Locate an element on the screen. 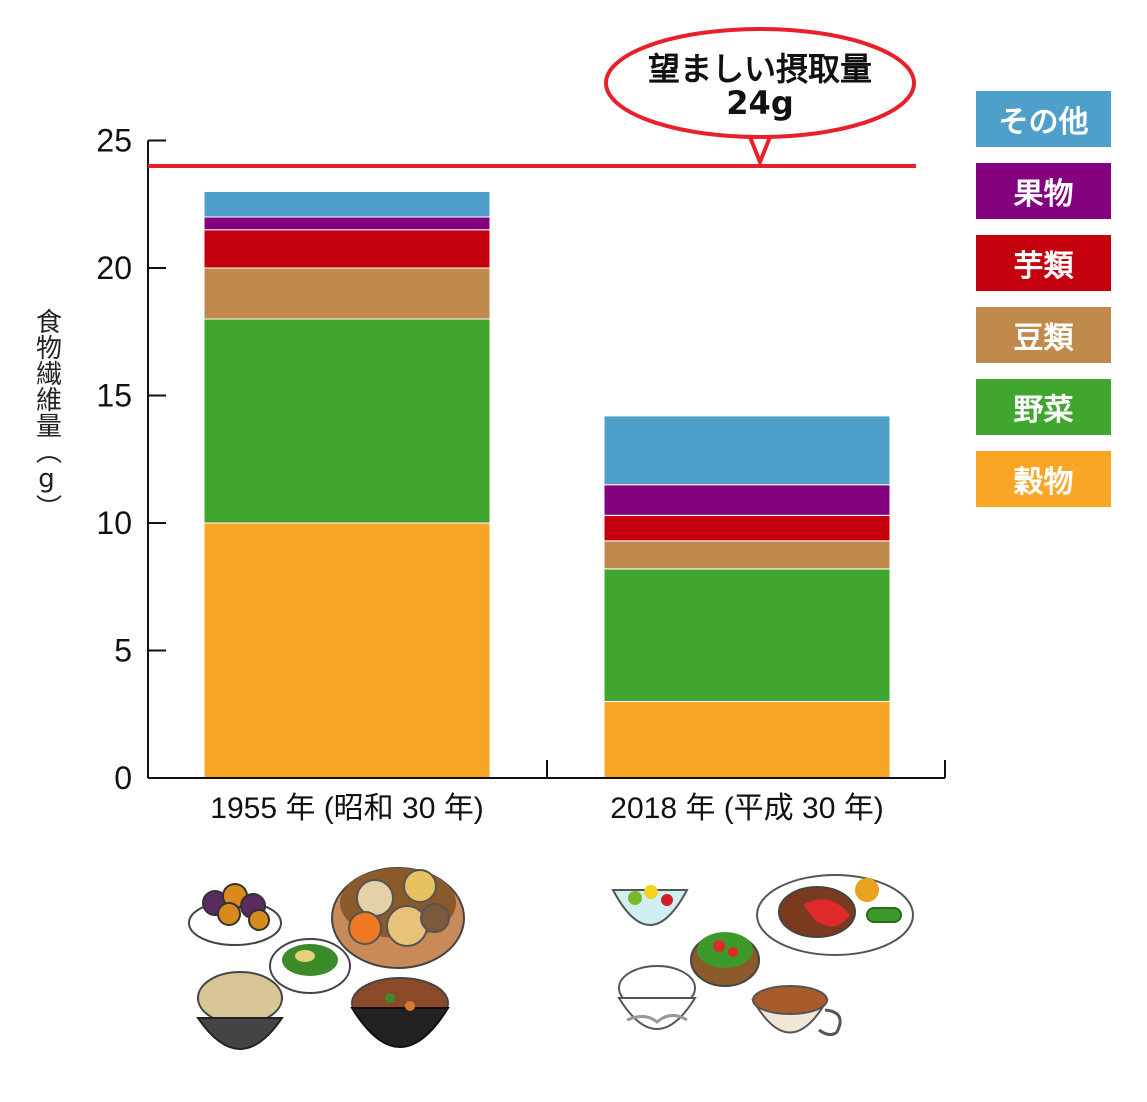 The width and height of the screenshot is (1147, 1102). y-tick-label: 20 is located at coordinates (114, 268).